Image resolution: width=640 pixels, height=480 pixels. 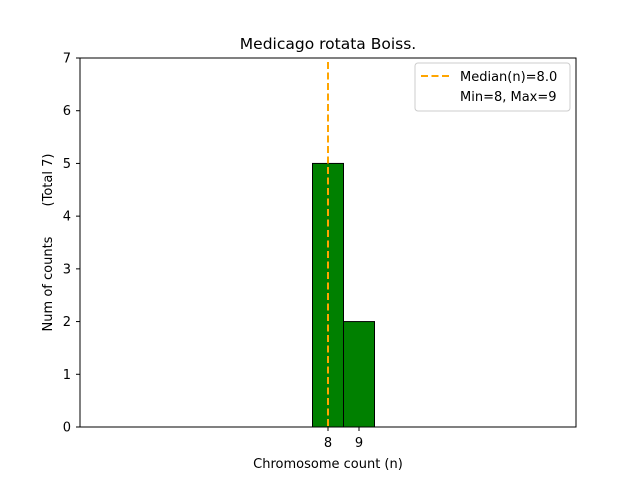 I want to click on y-axis-total-label: (Total 7), so click(x=48, y=180).